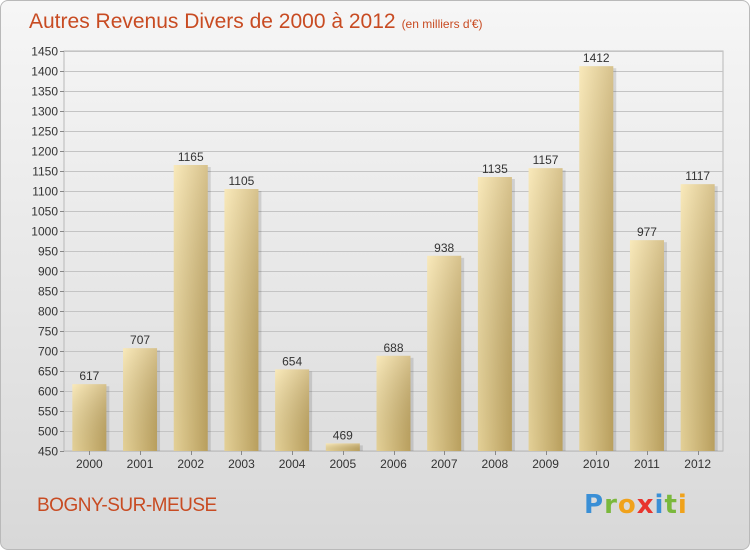 The width and height of the screenshot is (750, 550). I want to click on y-tick-label: 650, so click(48, 372).